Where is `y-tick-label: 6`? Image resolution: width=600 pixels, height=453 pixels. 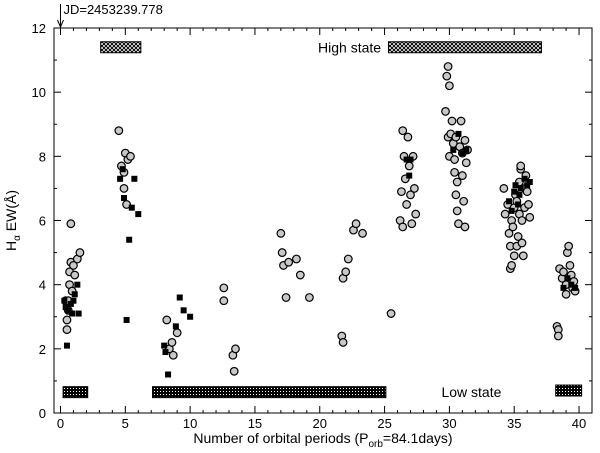 y-tick-label: 6 is located at coordinates (42, 221).